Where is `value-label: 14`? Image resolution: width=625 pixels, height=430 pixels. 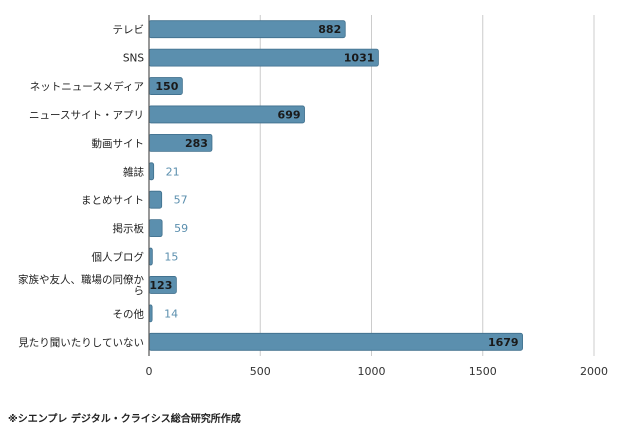
value-label: 14 is located at coordinates (171, 313).